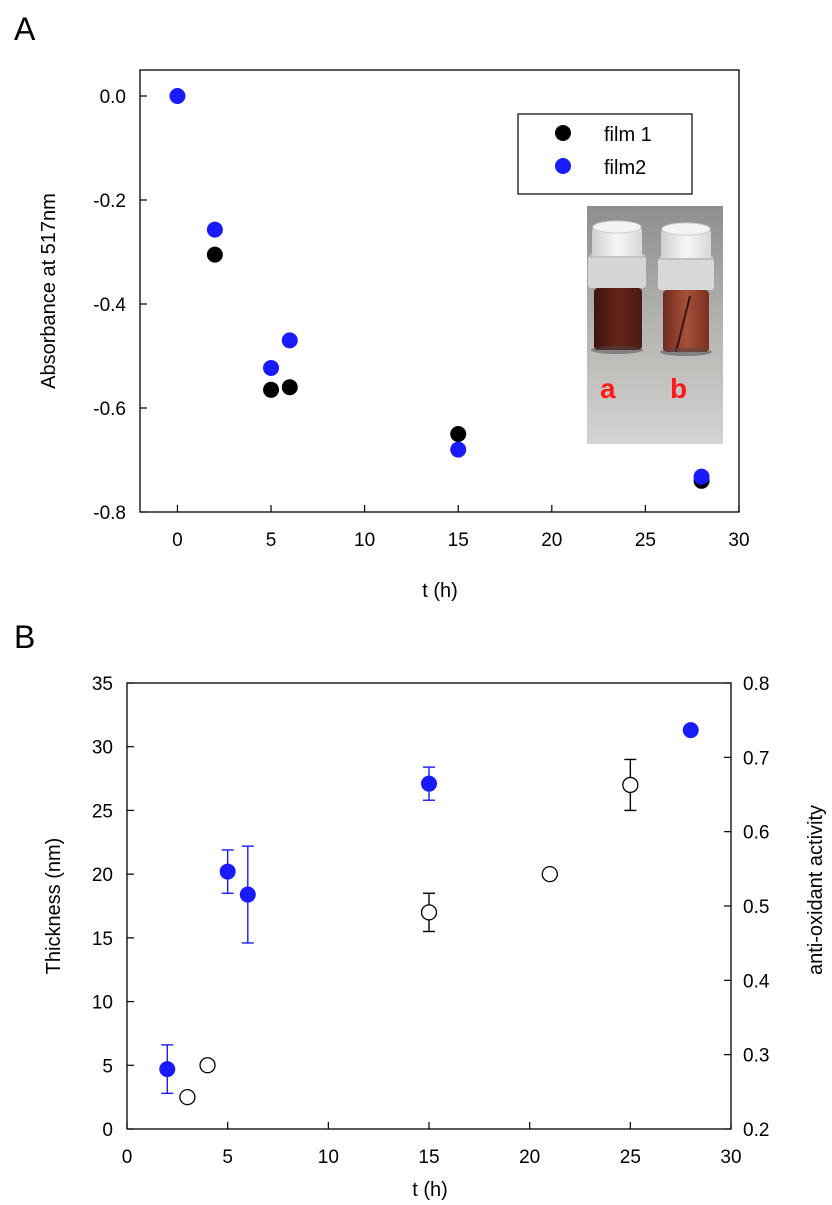 The image size is (832, 1205). Describe the element at coordinates (102, 1003) in the screenshot. I see `panel-b-y-tick-label: 10` at that location.